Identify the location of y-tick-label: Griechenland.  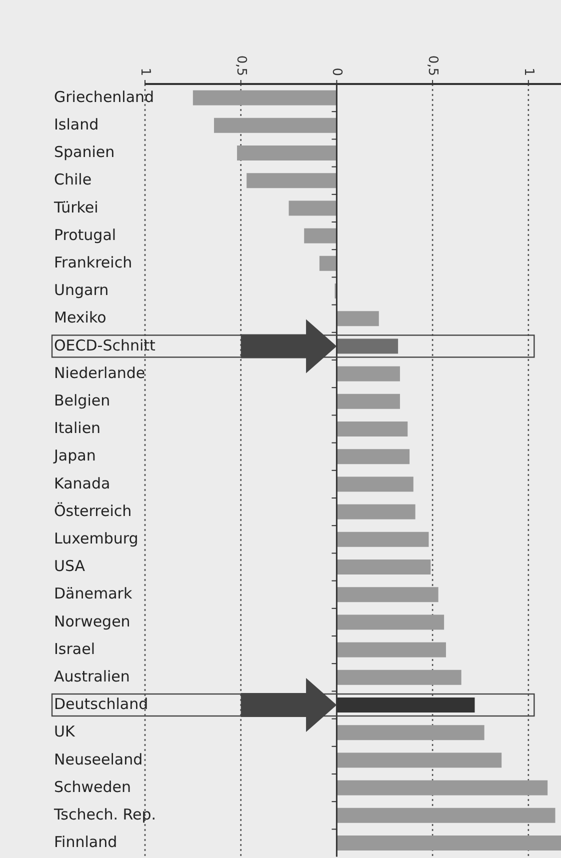
(104, 97).